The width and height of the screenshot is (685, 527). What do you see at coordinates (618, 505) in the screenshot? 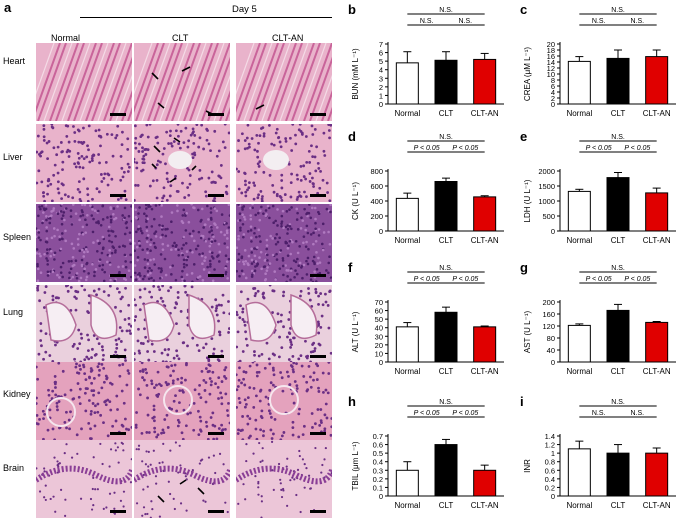
I see `x-tick-label: CLT` at bounding box center [618, 505].